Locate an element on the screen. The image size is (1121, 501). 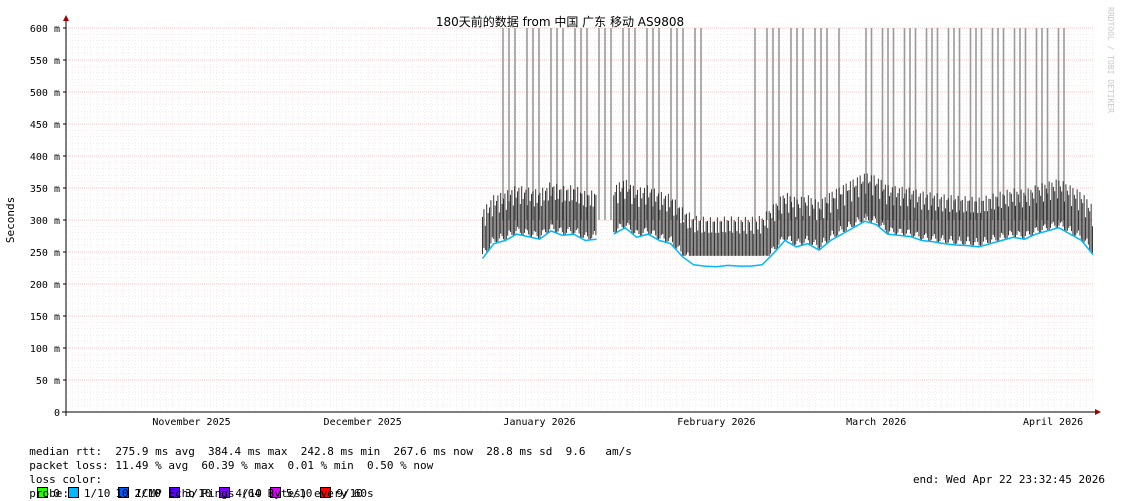
y-tick-label: 600 m is located at coordinates (45, 29).